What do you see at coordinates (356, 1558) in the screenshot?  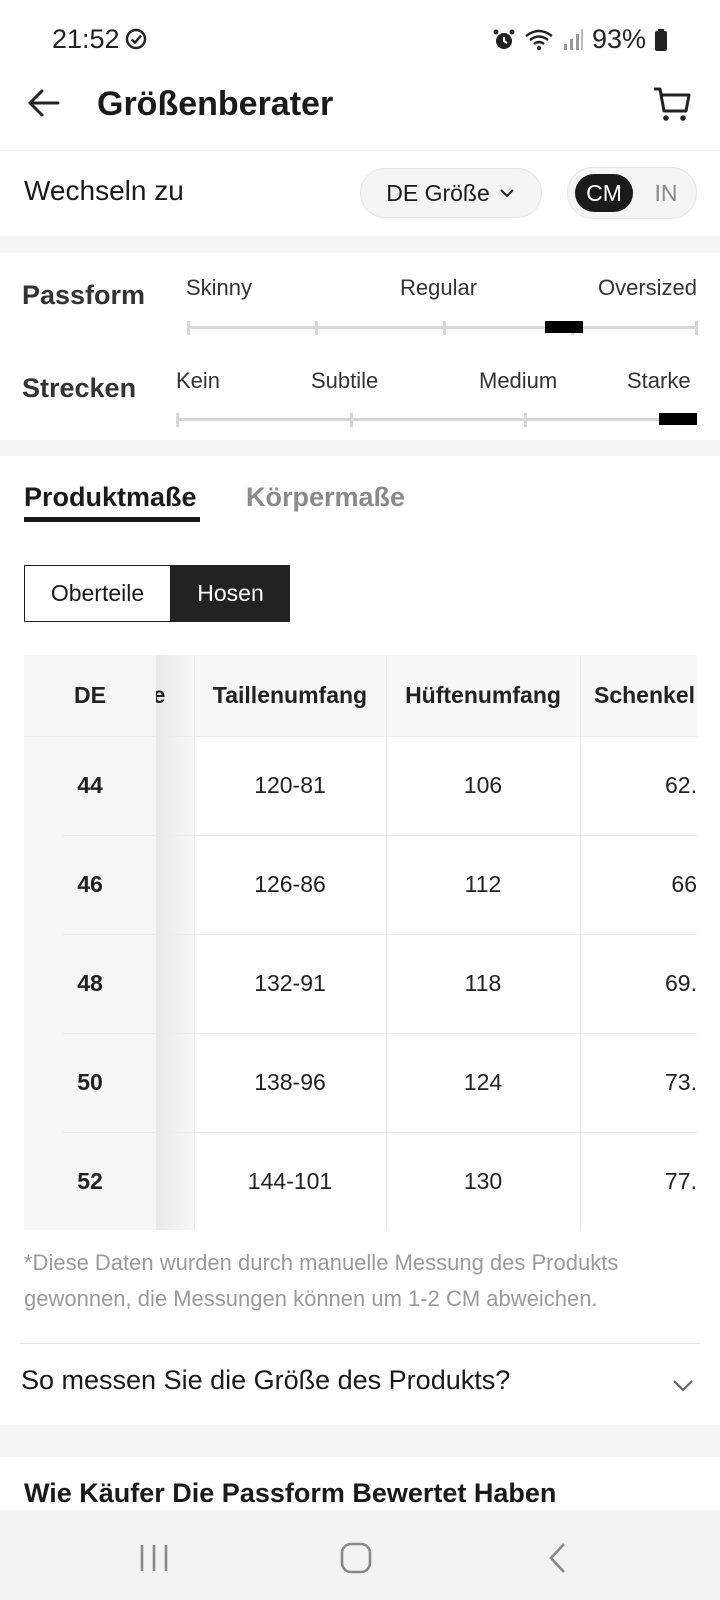 I see `home-icon` at bounding box center [356, 1558].